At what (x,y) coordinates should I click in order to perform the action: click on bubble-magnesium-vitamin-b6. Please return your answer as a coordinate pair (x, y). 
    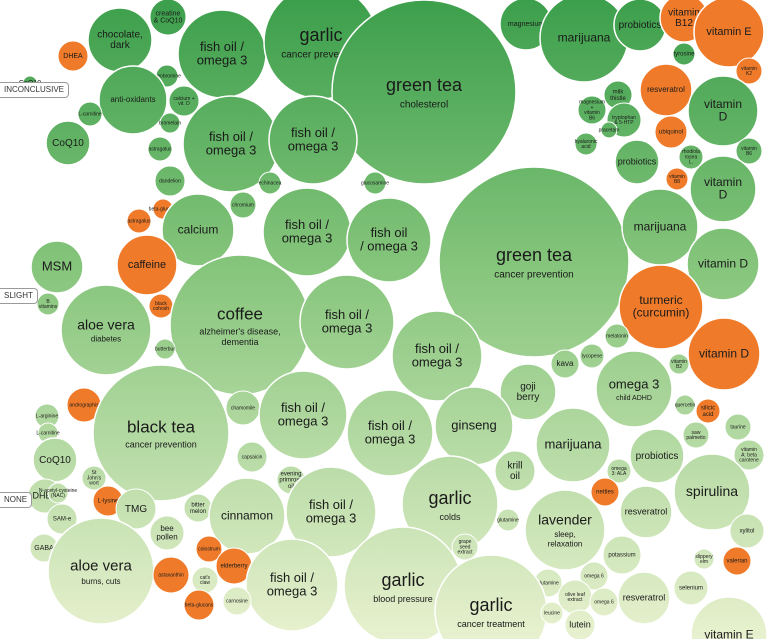
    Looking at the image, I should click on (592, 110).